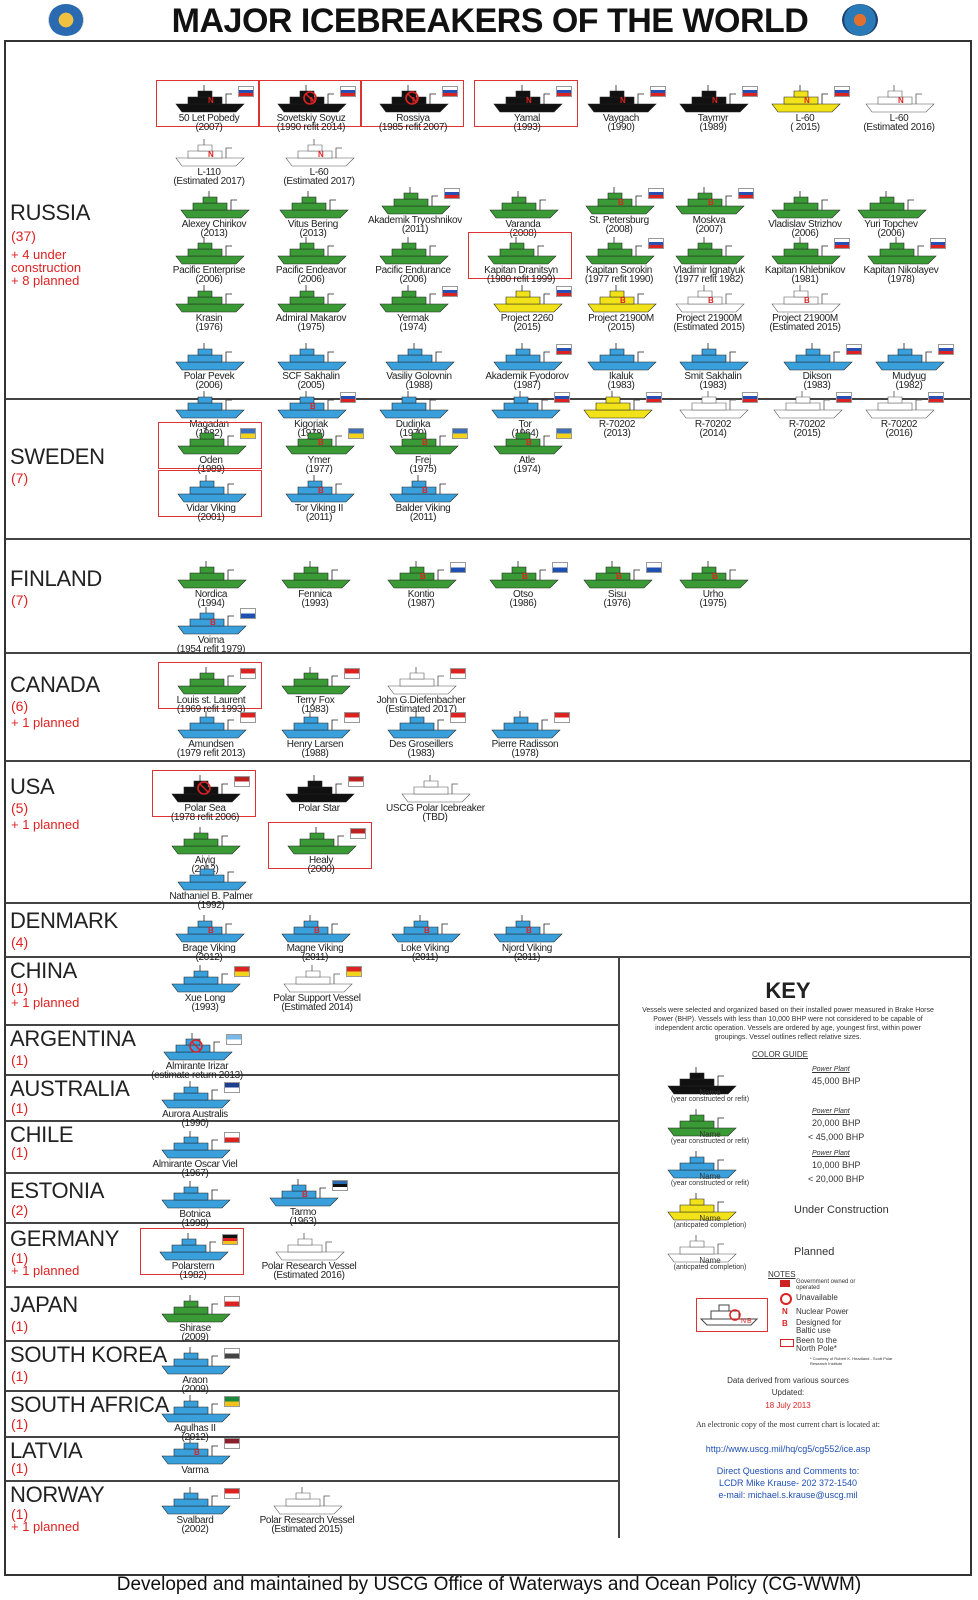 This screenshot has height=1600, width=978. What do you see at coordinates (315, 709) in the screenshot?
I see `ship-year: (1983)` at bounding box center [315, 709].